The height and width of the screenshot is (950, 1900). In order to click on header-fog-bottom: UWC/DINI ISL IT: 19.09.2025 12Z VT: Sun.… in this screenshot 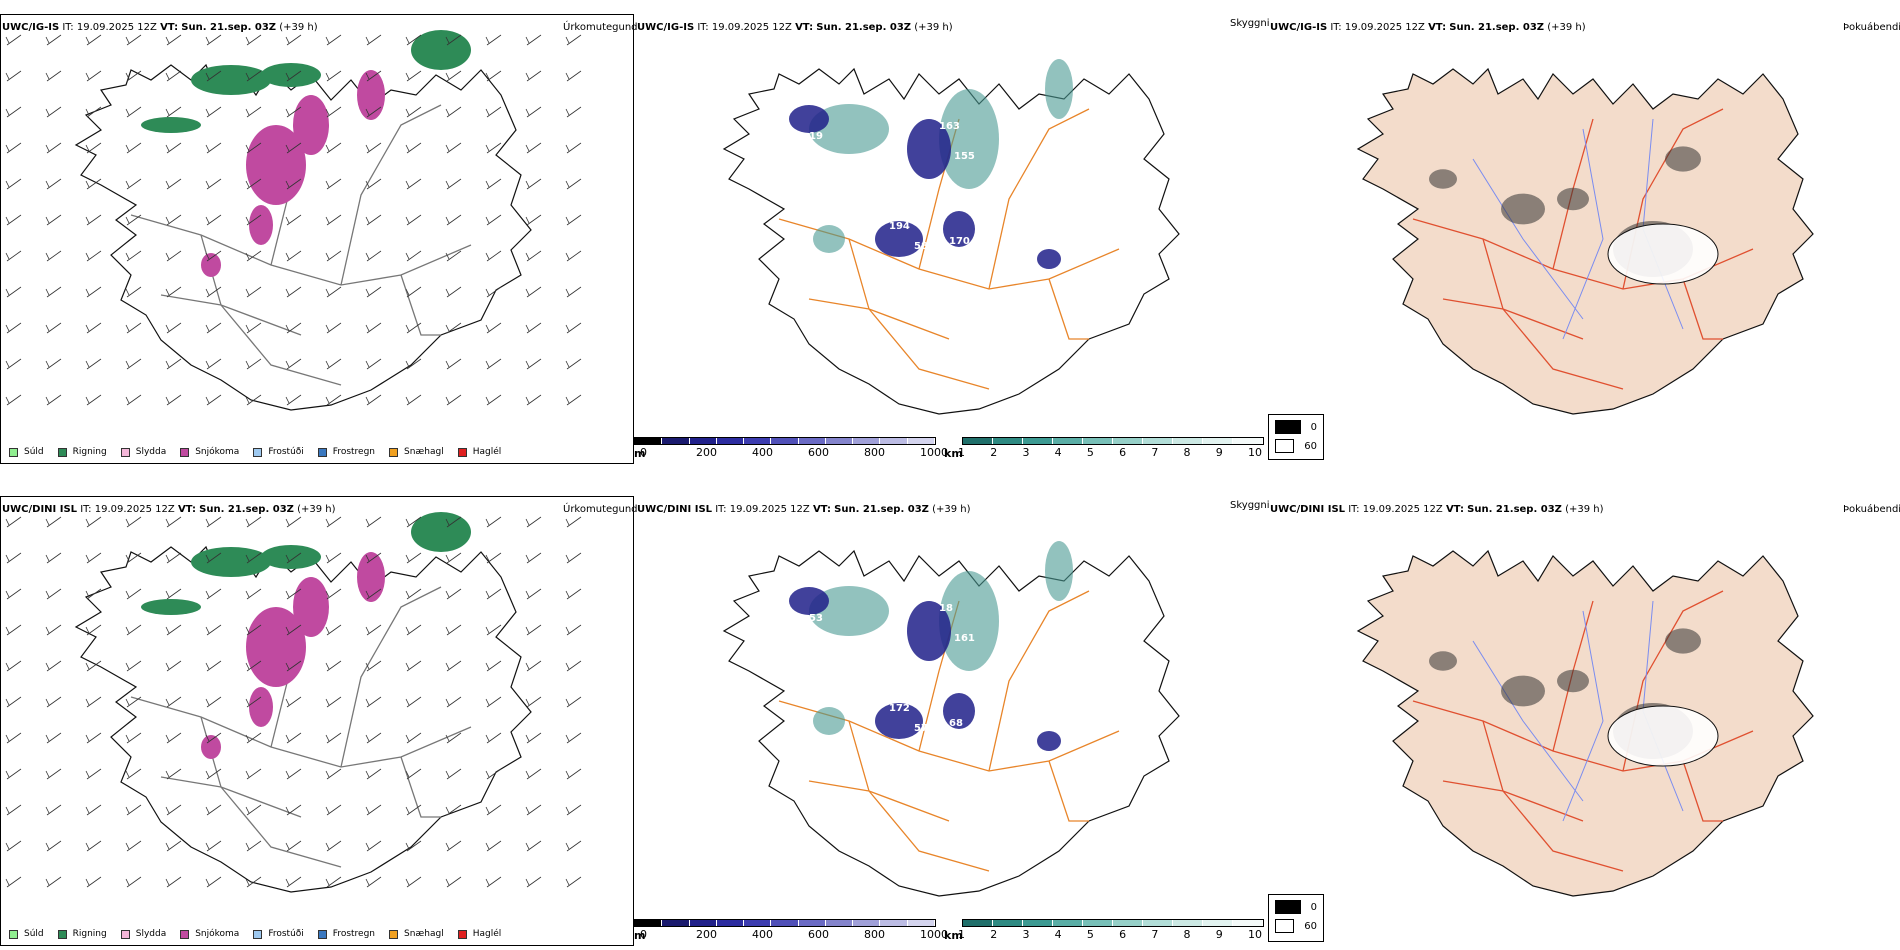, I will do `click(1437, 509)`.